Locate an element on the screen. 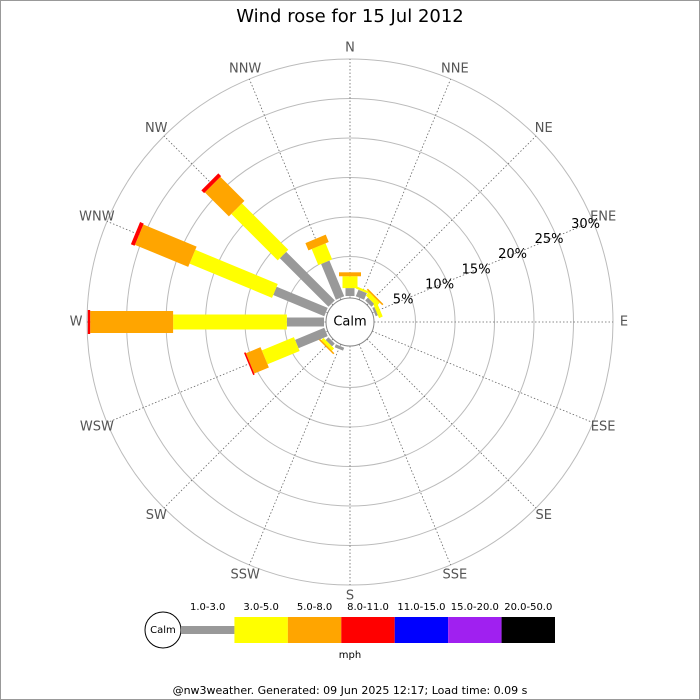 This screenshot has height=700, width=700. direction-label: N is located at coordinates (350, 48).